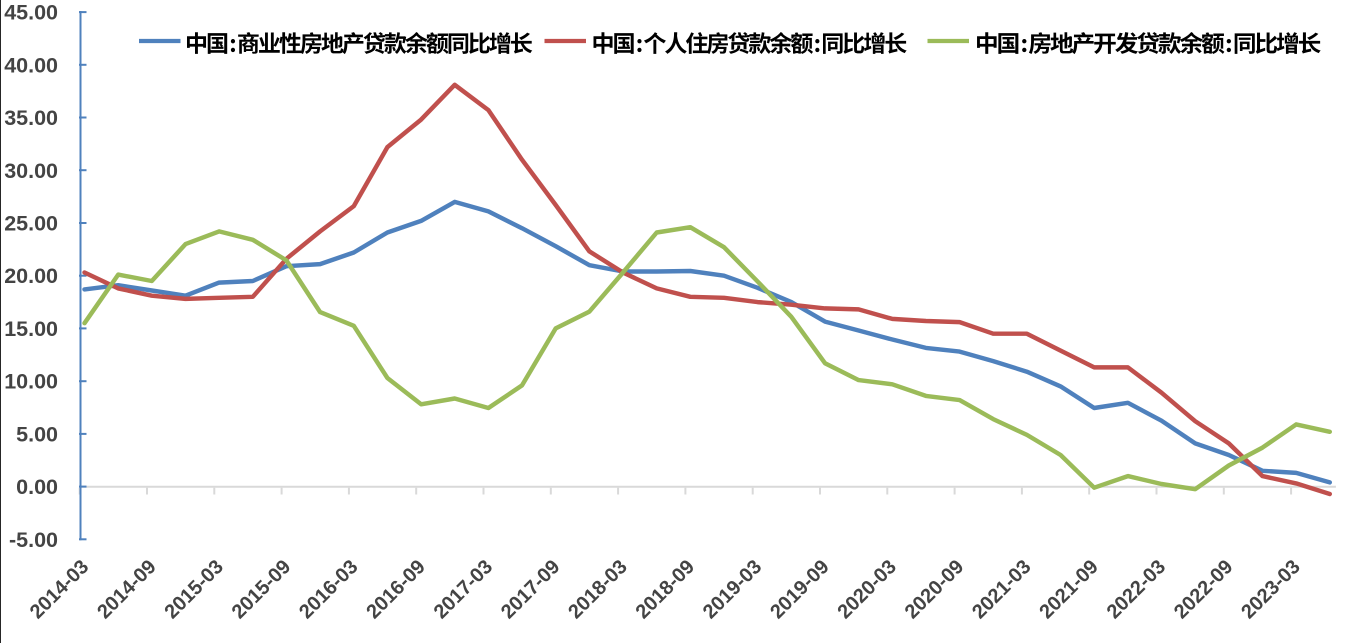 The image size is (1359, 643). I want to click on svg-text: 20.00, so click(31, 276).